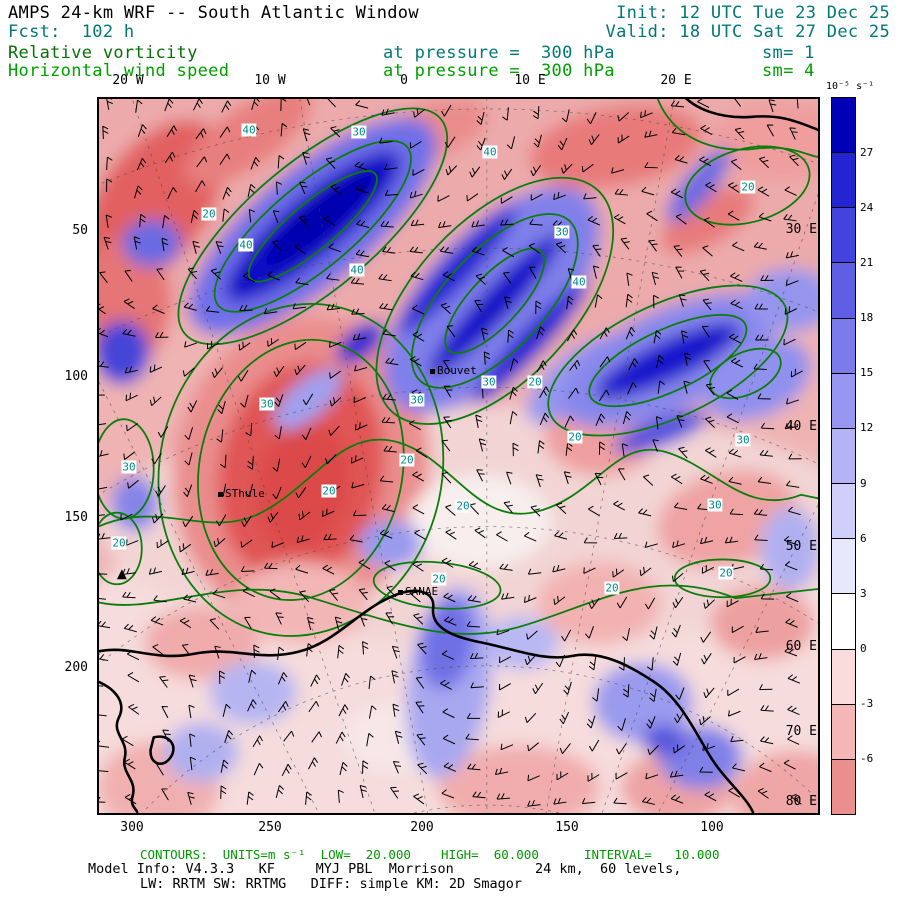 This screenshot has width=900, height=900. I want to click on chart-title: AMPS 24-km WRF -- South Atlantic Window, so click(213, 13).